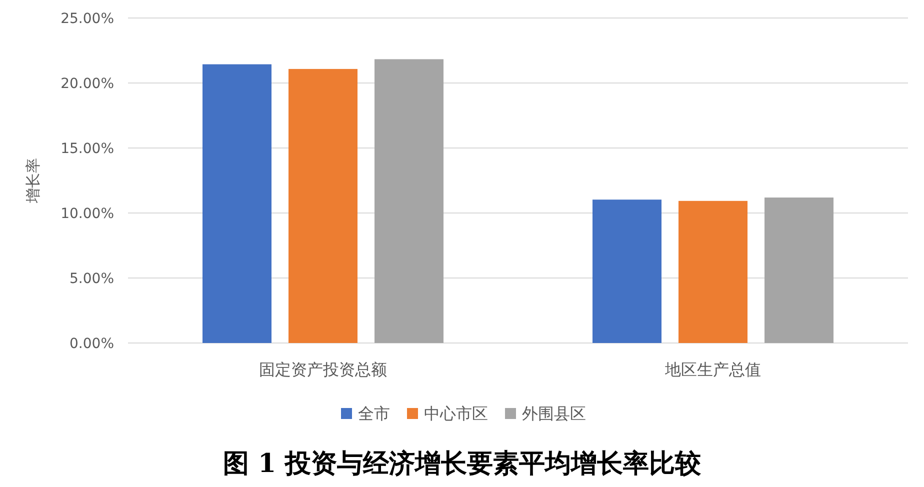 The image size is (924, 487). Describe the element at coordinates (87, 214) in the screenshot. I see `y-tick-label: 10.00%` at that location.